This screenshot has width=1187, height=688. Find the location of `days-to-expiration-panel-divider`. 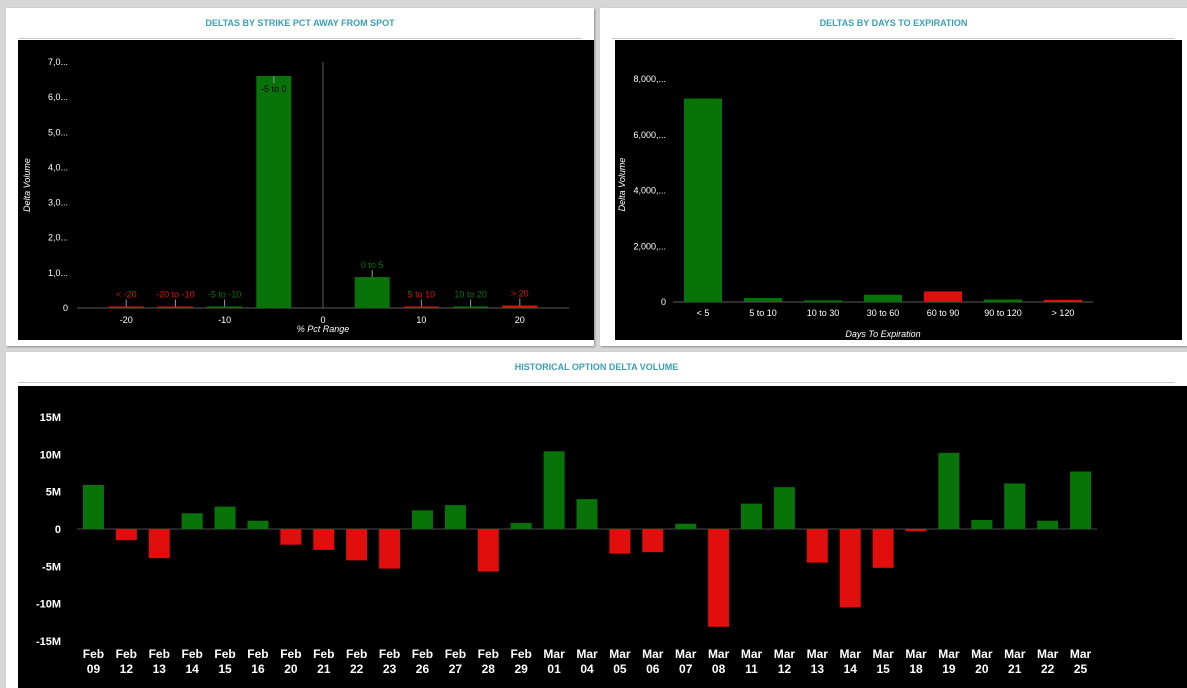

days-to-expiration-panel-divider is located at coordinates (893, 38).